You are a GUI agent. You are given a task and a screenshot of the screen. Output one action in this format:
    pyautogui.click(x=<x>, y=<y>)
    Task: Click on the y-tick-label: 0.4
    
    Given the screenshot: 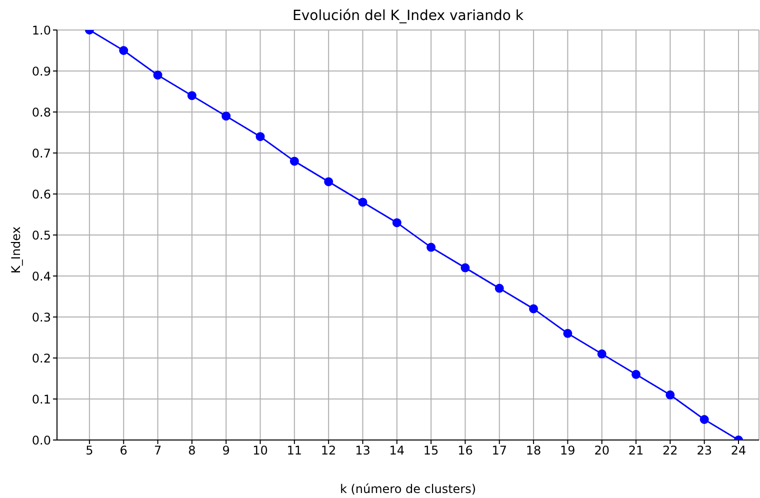 What is the action you would take?
    pyautogui.click(x=41, y=276)
    